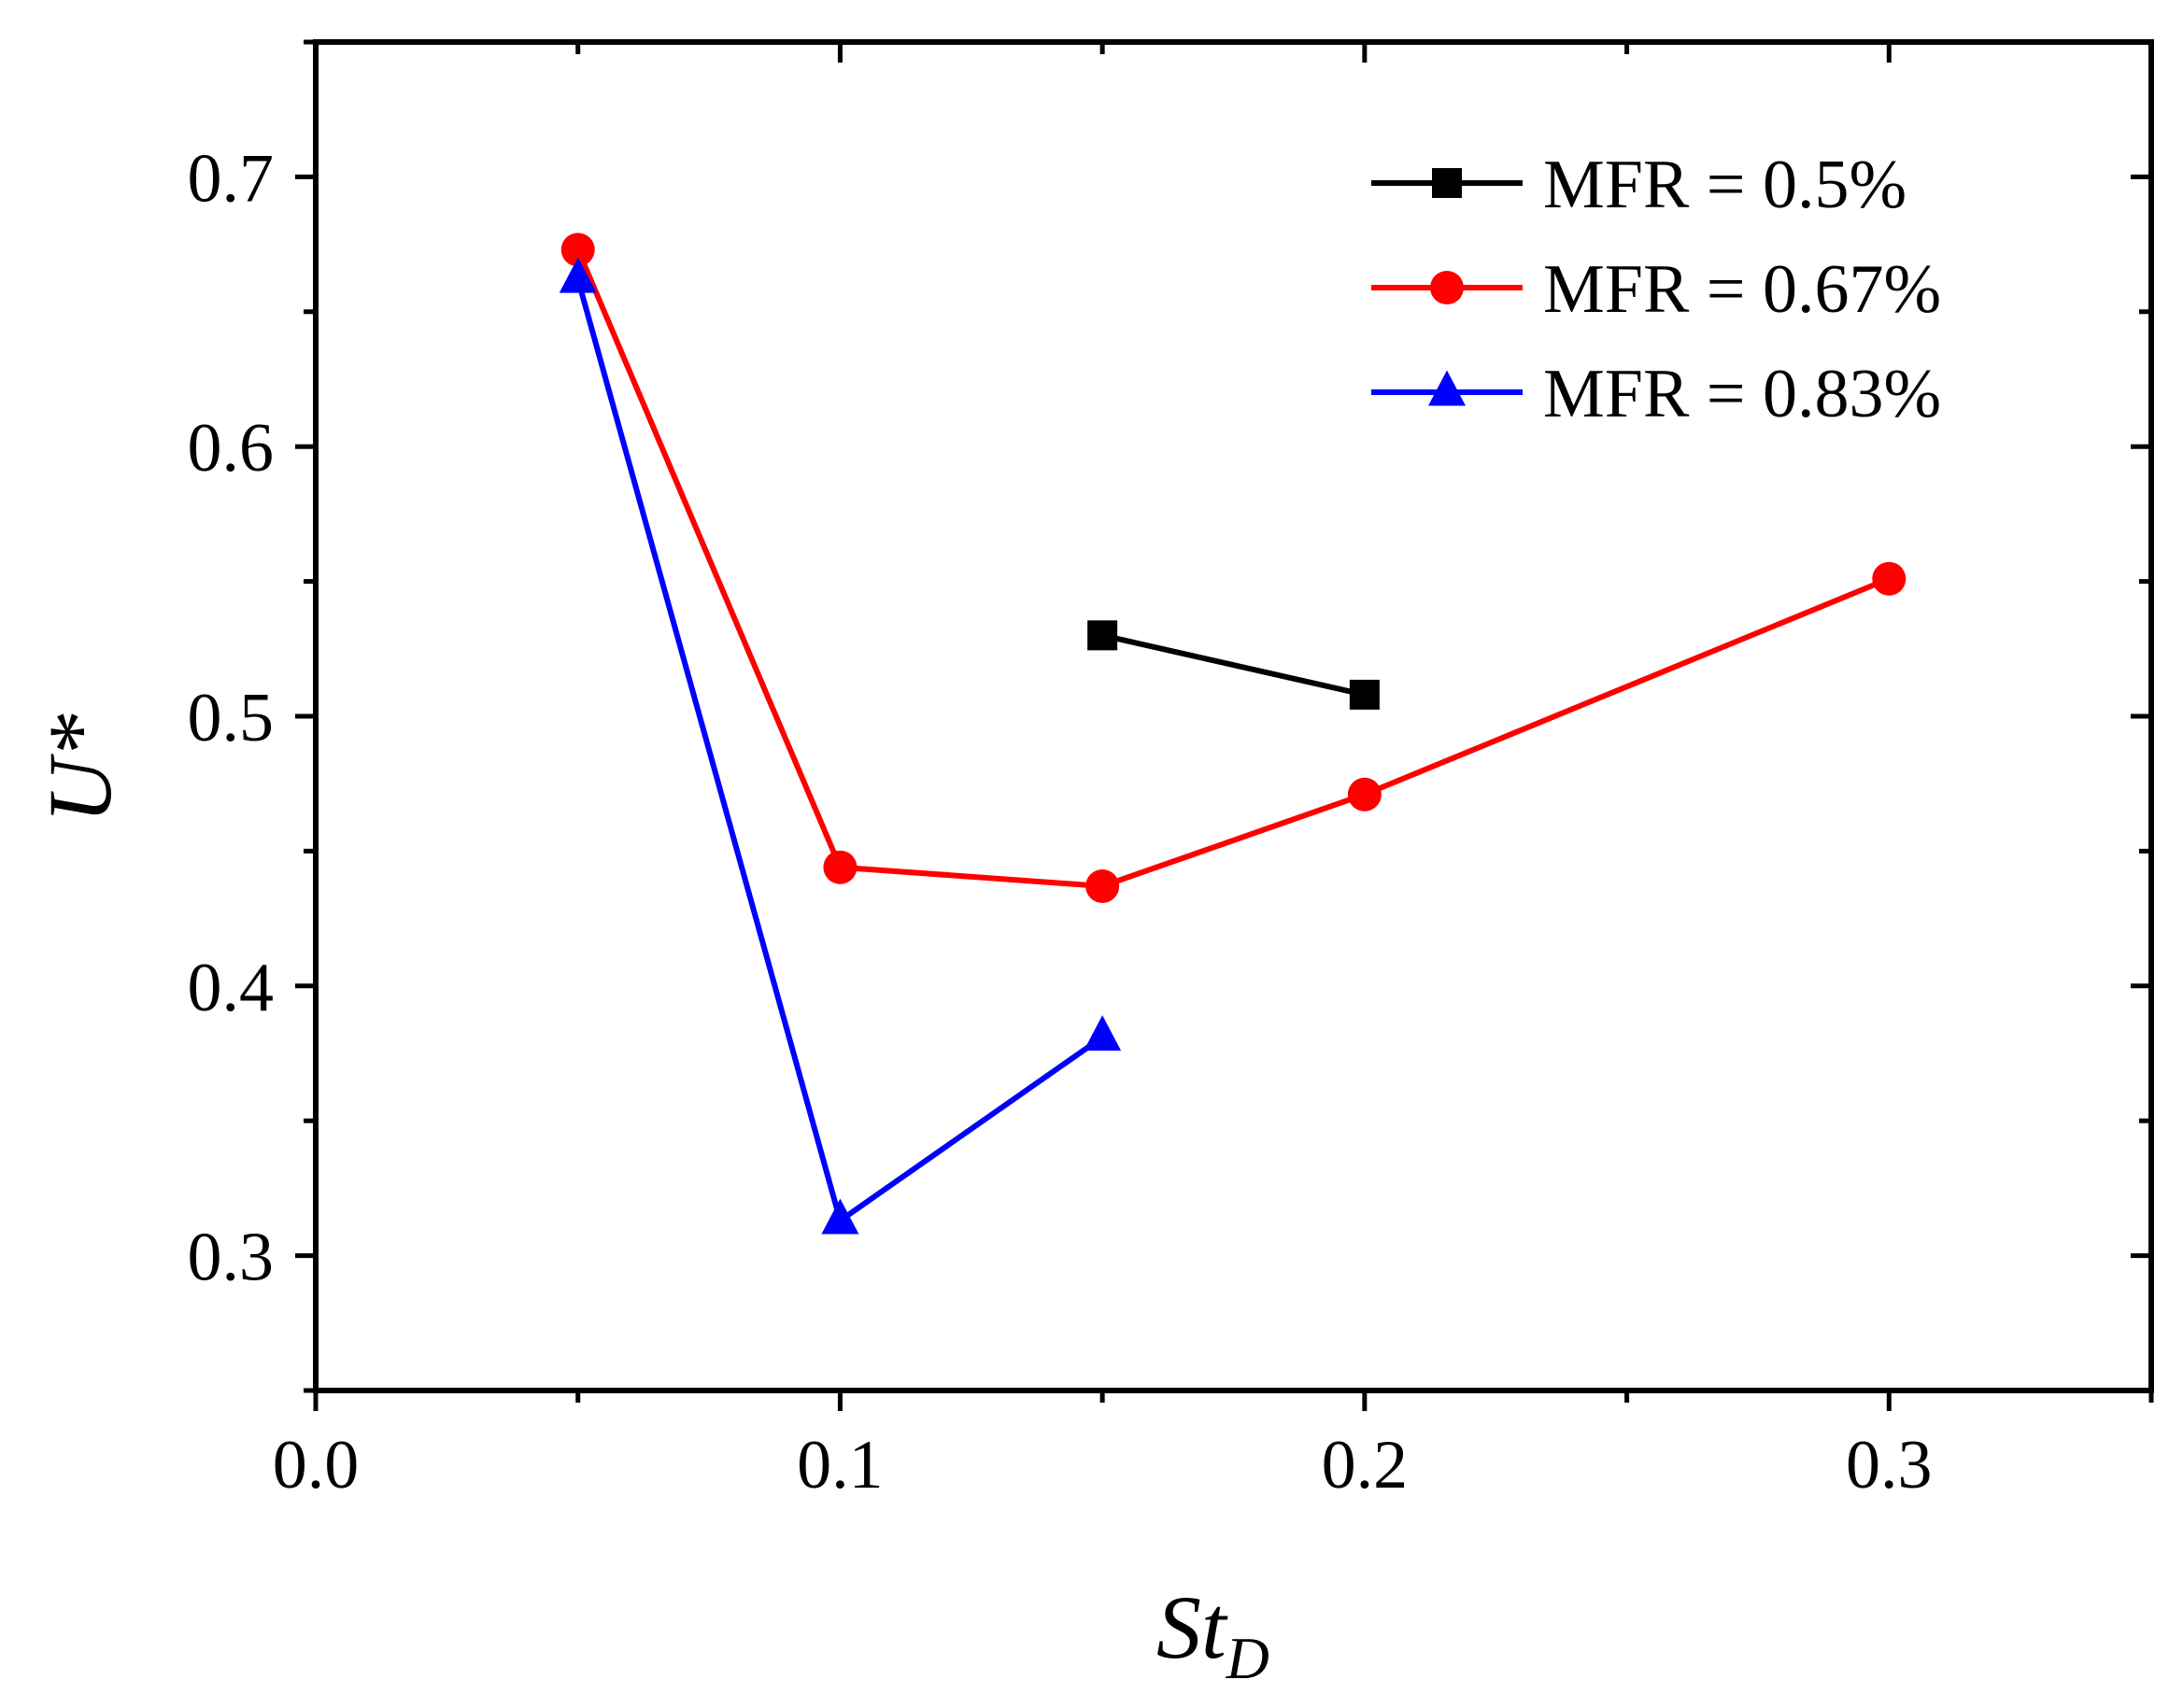  I want to click on legend: MFR = 0.5% MFR = 0.67% MFR = 0.83%, so click(1656, 289).